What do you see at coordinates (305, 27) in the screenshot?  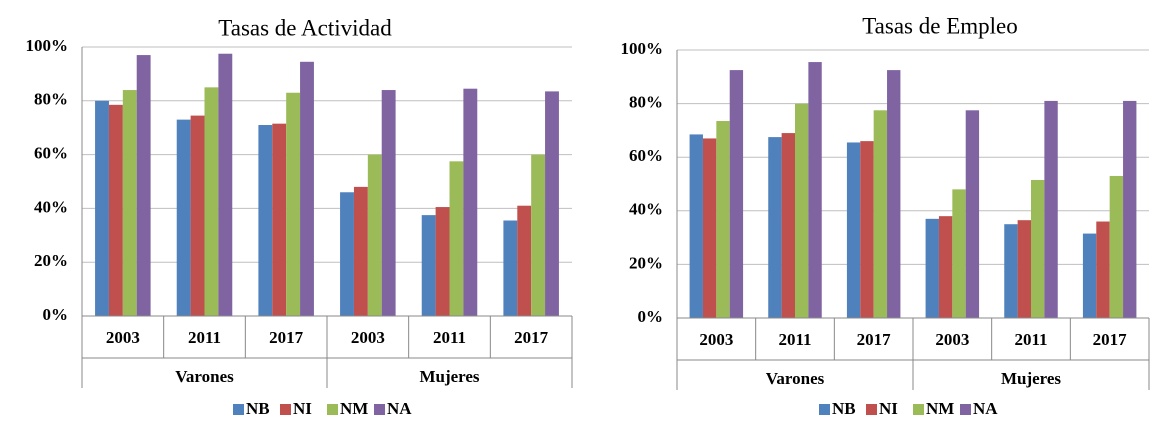 I see `chart-title: Tasas de Actividad` at bounding box center [305, 27].